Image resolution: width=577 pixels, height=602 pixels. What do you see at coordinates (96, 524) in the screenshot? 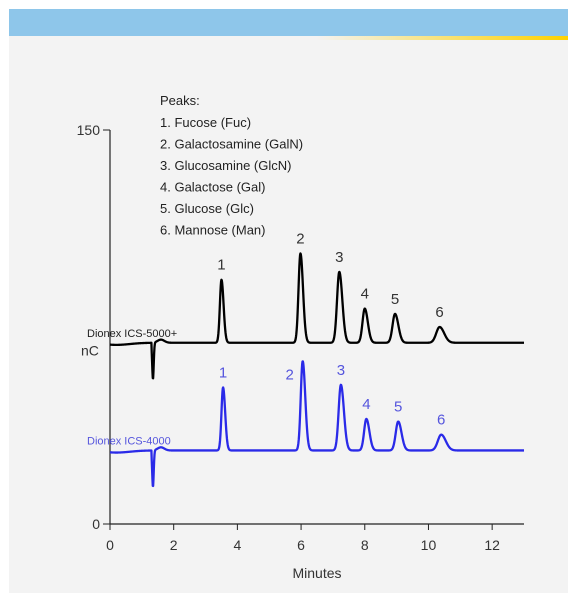
I see `y-tick-label: 0` at bounding box center [96, 524].